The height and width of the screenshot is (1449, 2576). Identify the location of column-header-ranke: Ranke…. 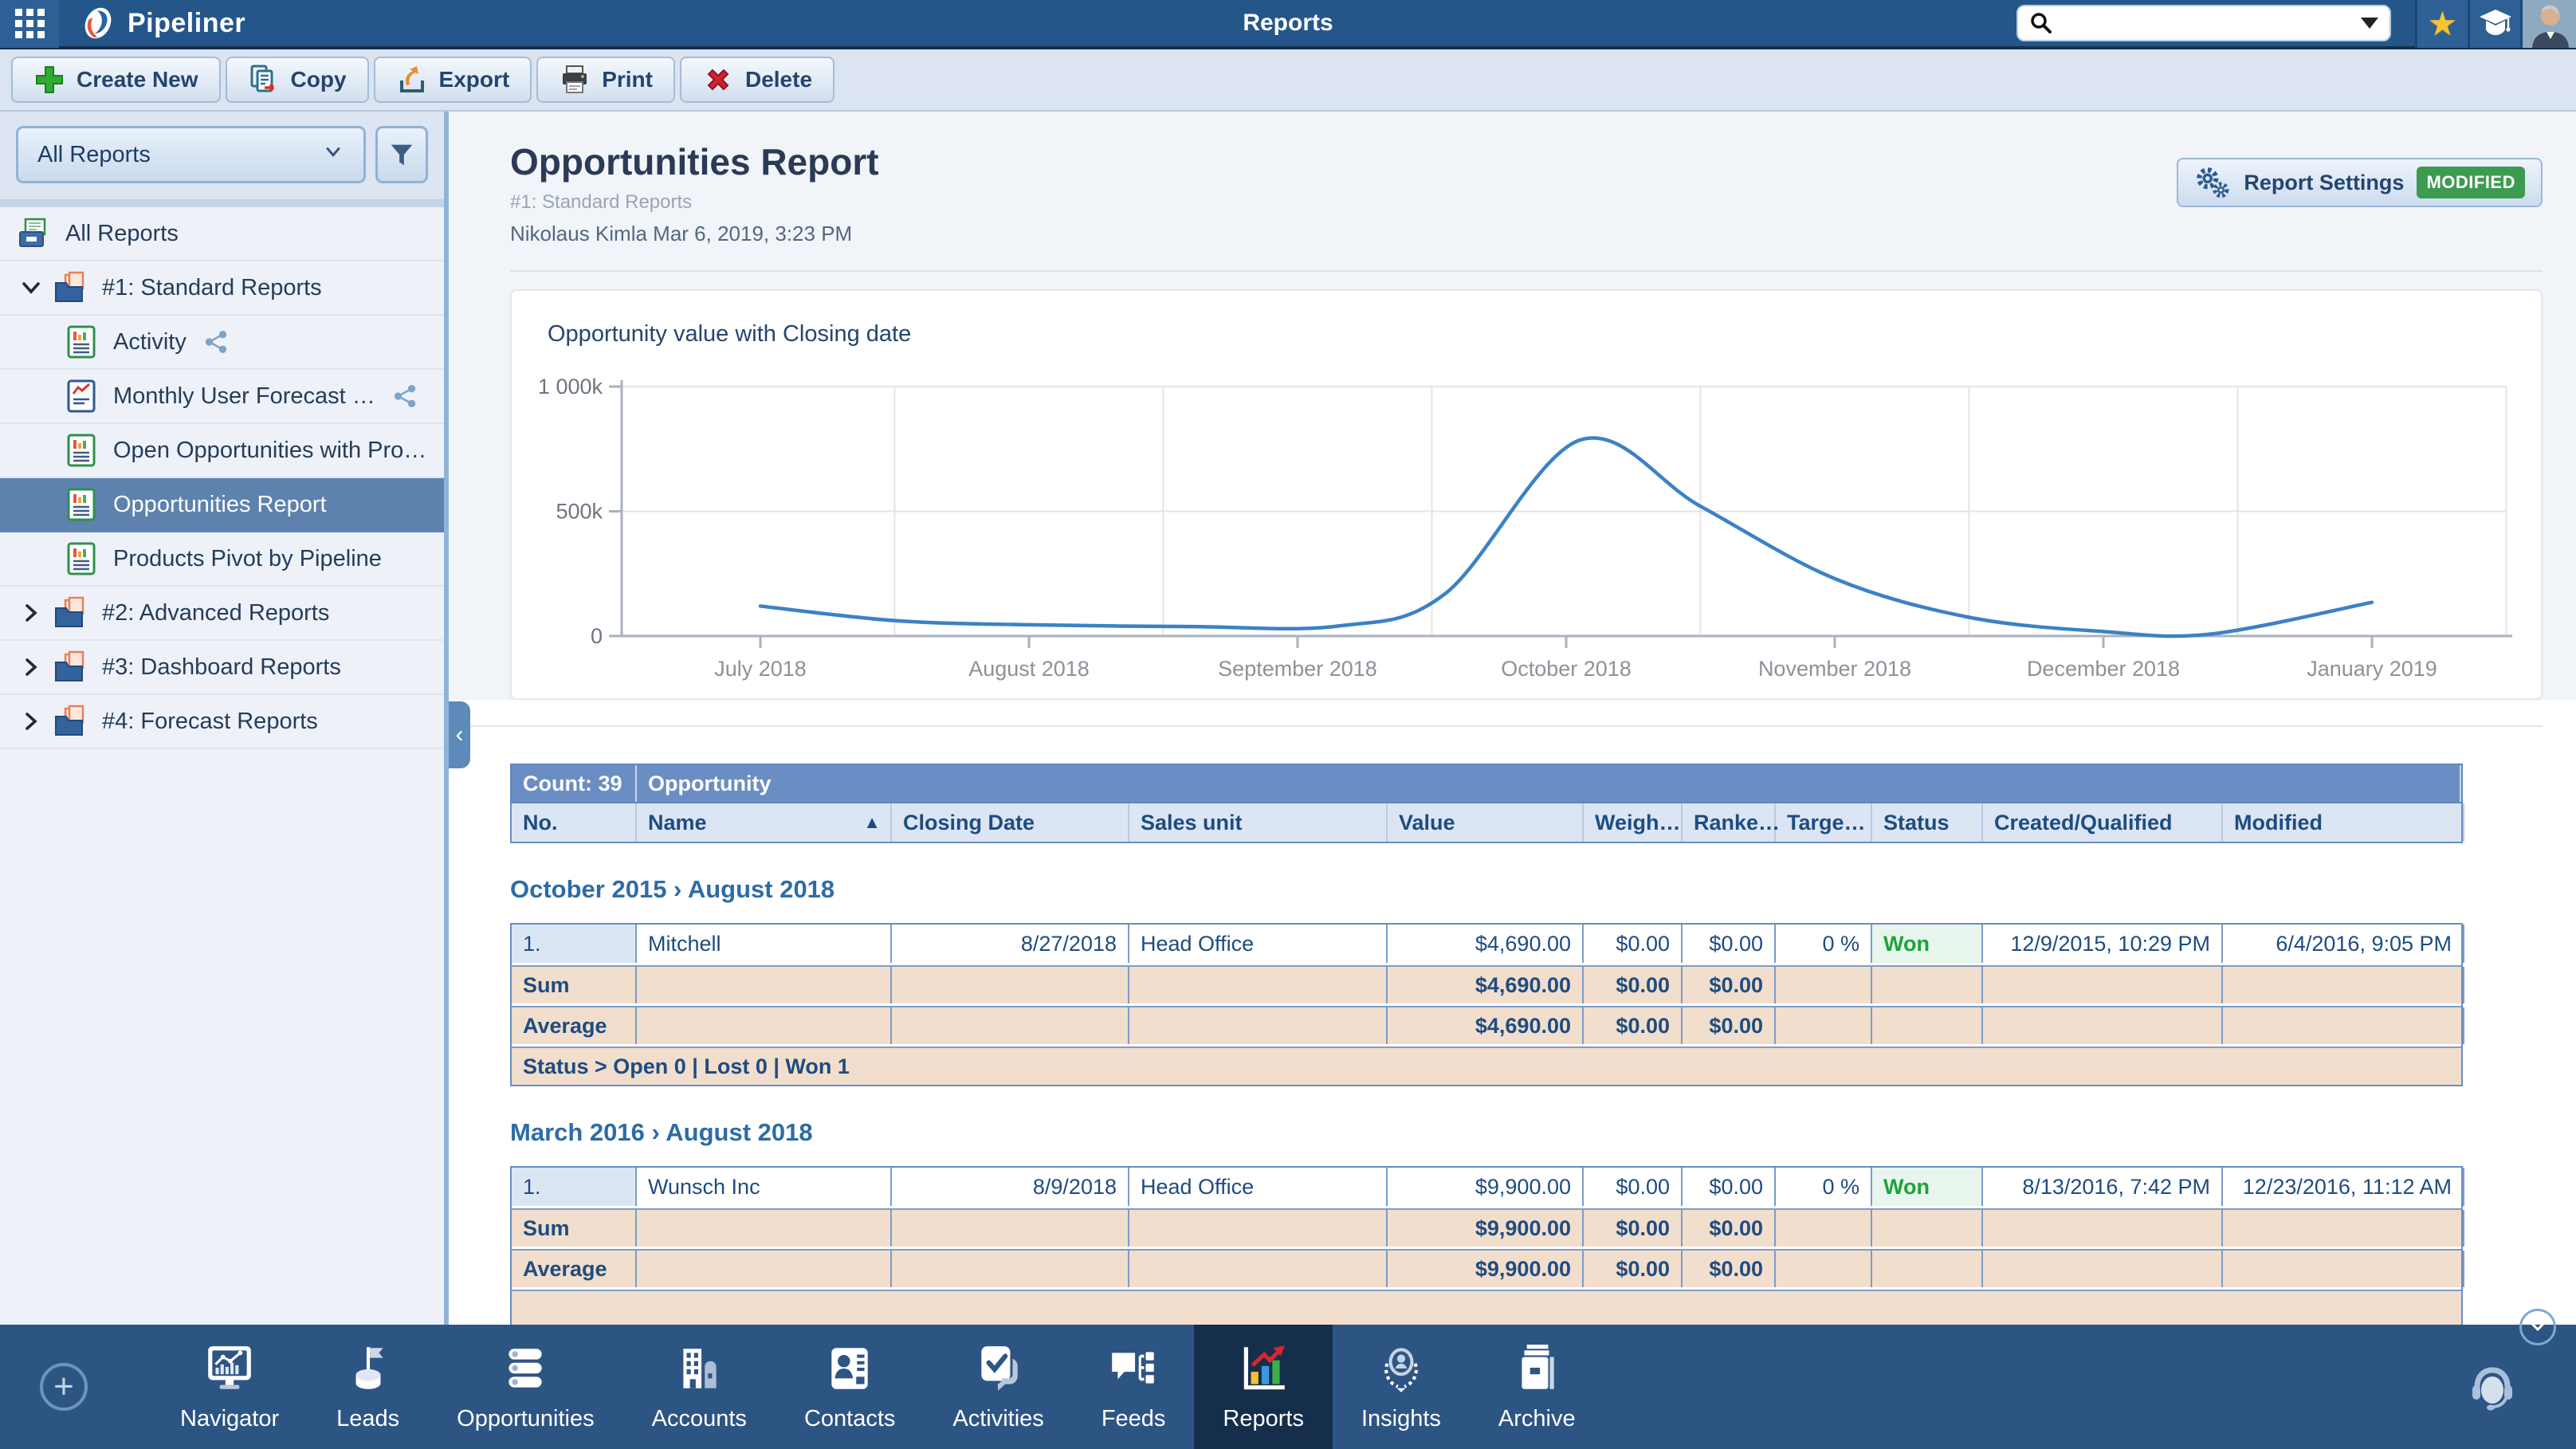
(1732, 822).